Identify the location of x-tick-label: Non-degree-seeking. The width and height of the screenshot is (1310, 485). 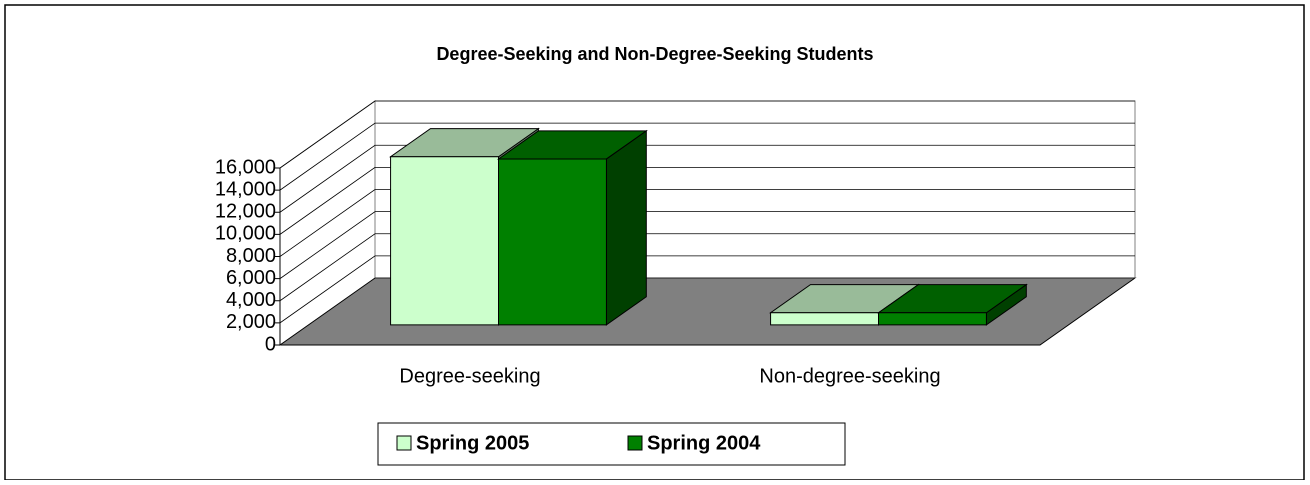
(849, 376).